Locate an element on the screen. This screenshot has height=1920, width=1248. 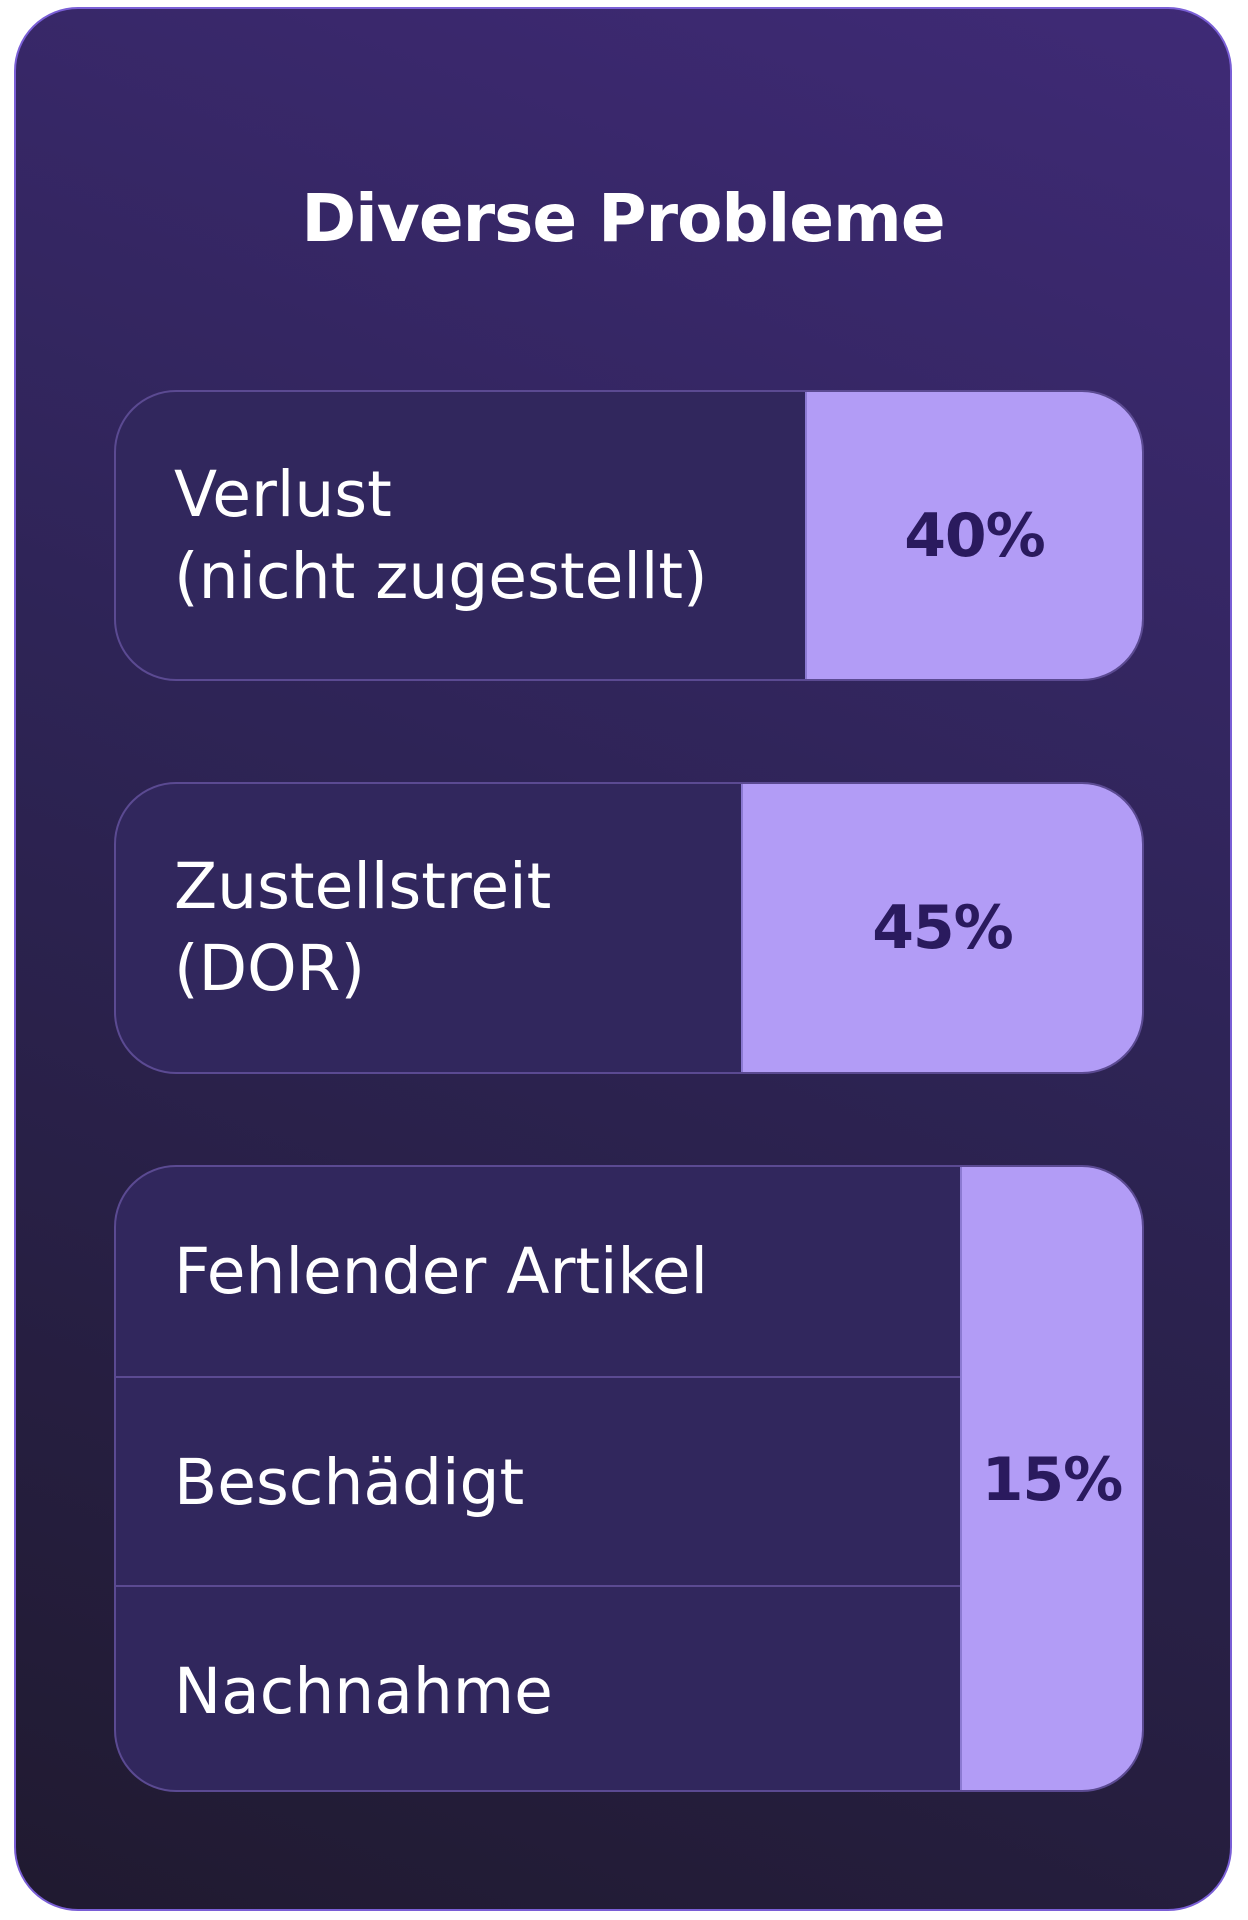
problem-subrow: Nachnahme is located at coordinates (540, 1687).